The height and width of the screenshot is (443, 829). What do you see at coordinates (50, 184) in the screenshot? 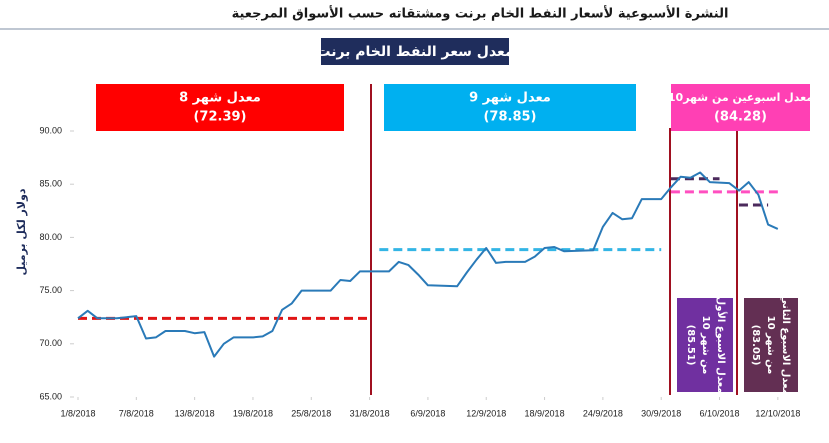
I see `y-tick-label: 85.00` at bounding box center [50, 184].